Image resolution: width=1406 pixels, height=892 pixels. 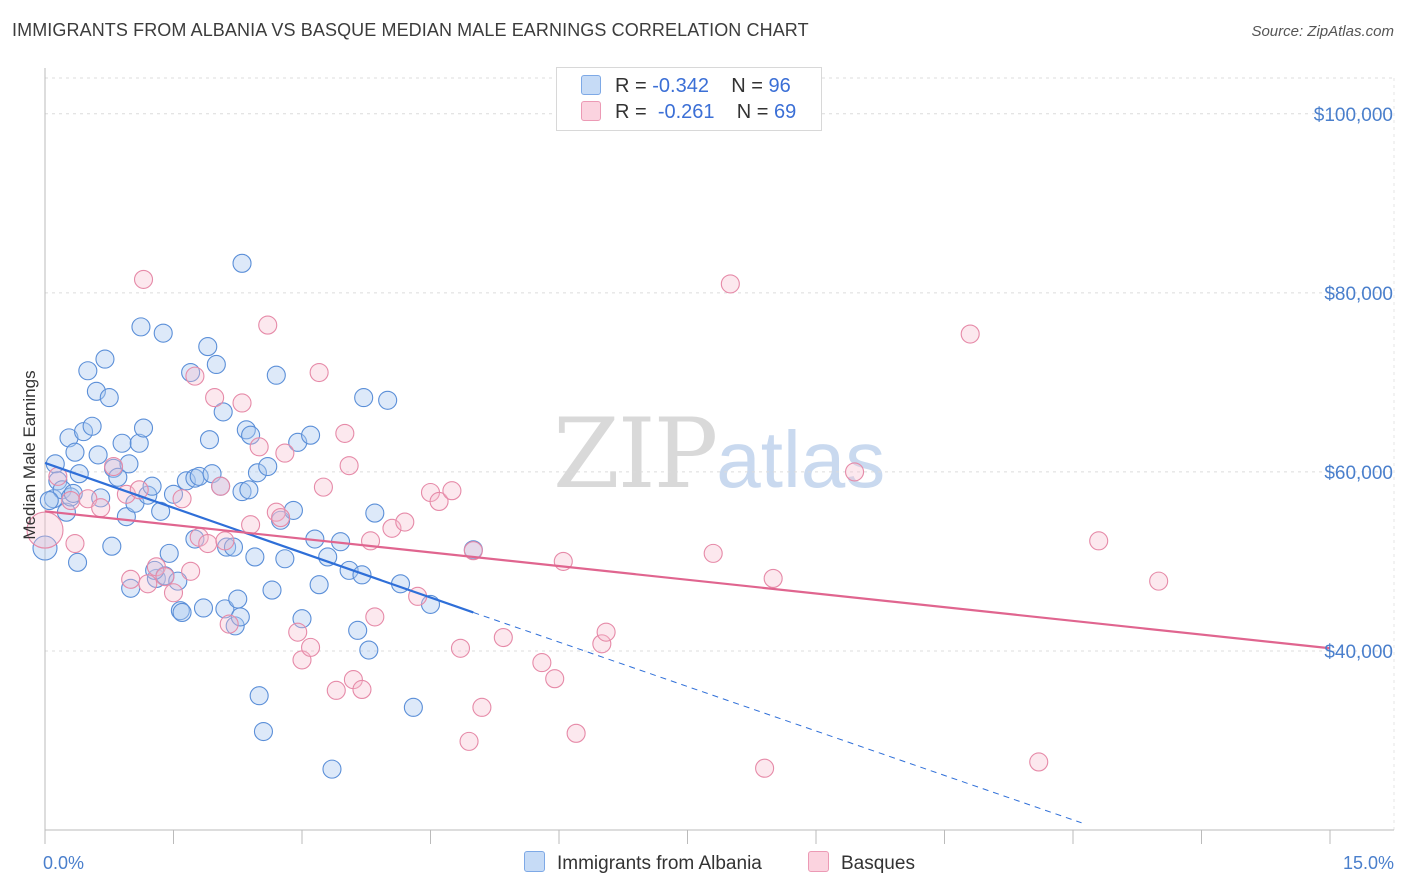 What do you see at coordinates (534, 861) in the screenshot?
I see `bottom-legend-swatch-albania` at bounding box center [534, 861].